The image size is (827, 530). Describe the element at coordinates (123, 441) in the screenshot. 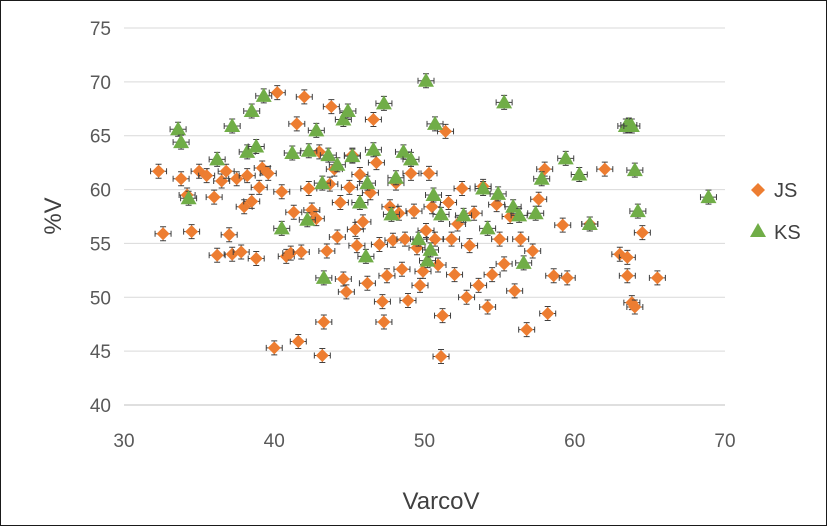

I see `x-tick-label: 30` at that location.